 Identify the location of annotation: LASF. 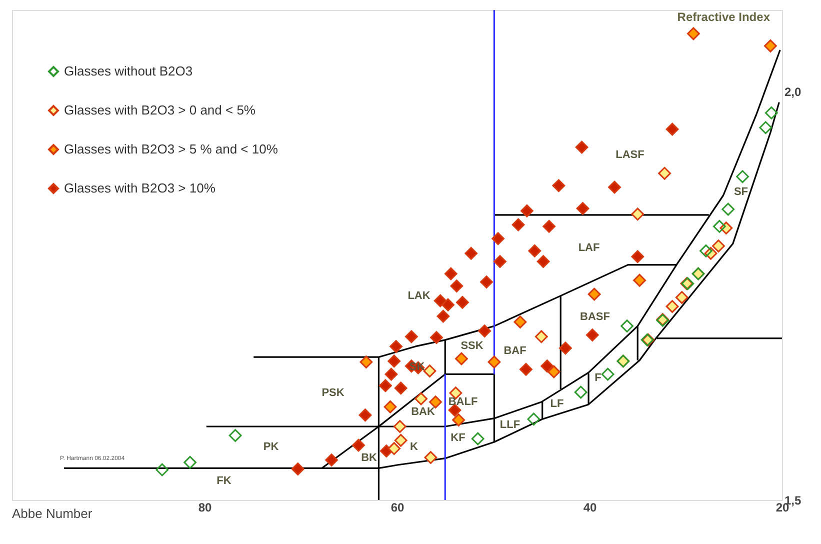
(630, 155).